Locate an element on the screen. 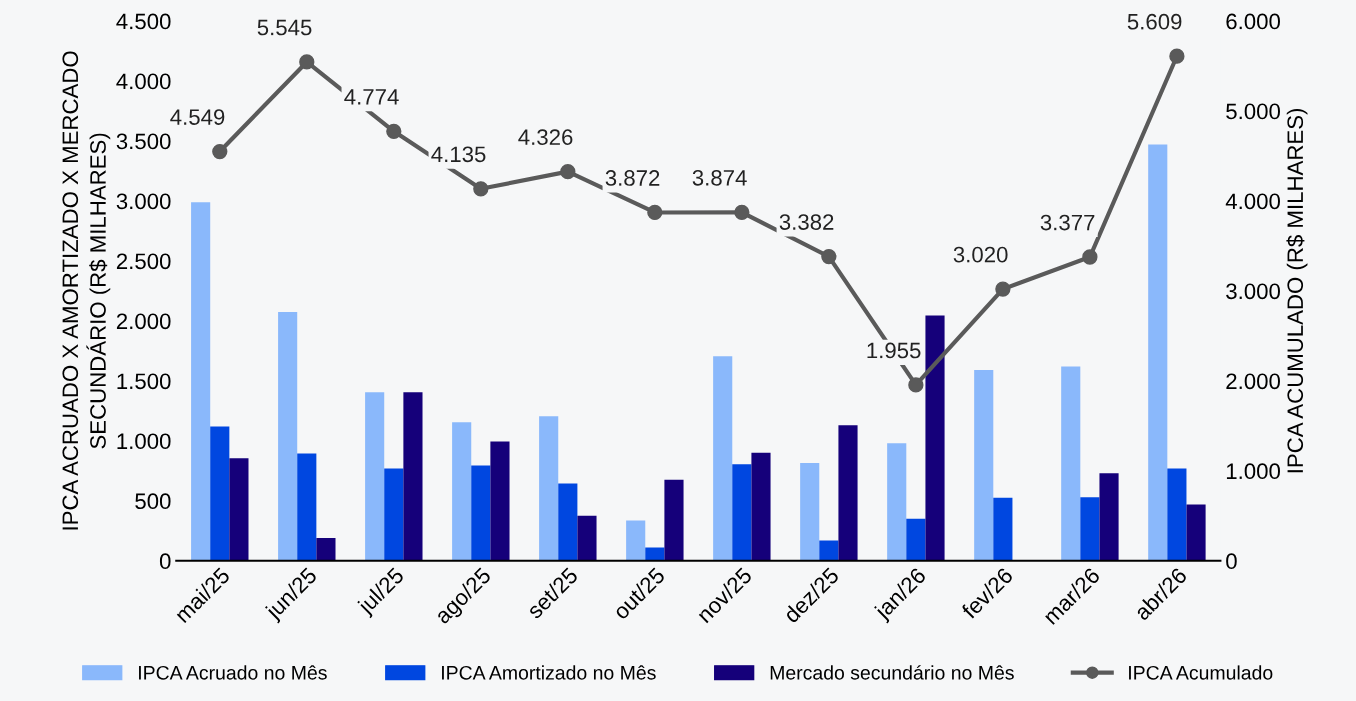 The width and height of the screenshot is (1356, 701). data-label: 3.382 is located at coordinates (806, 222).